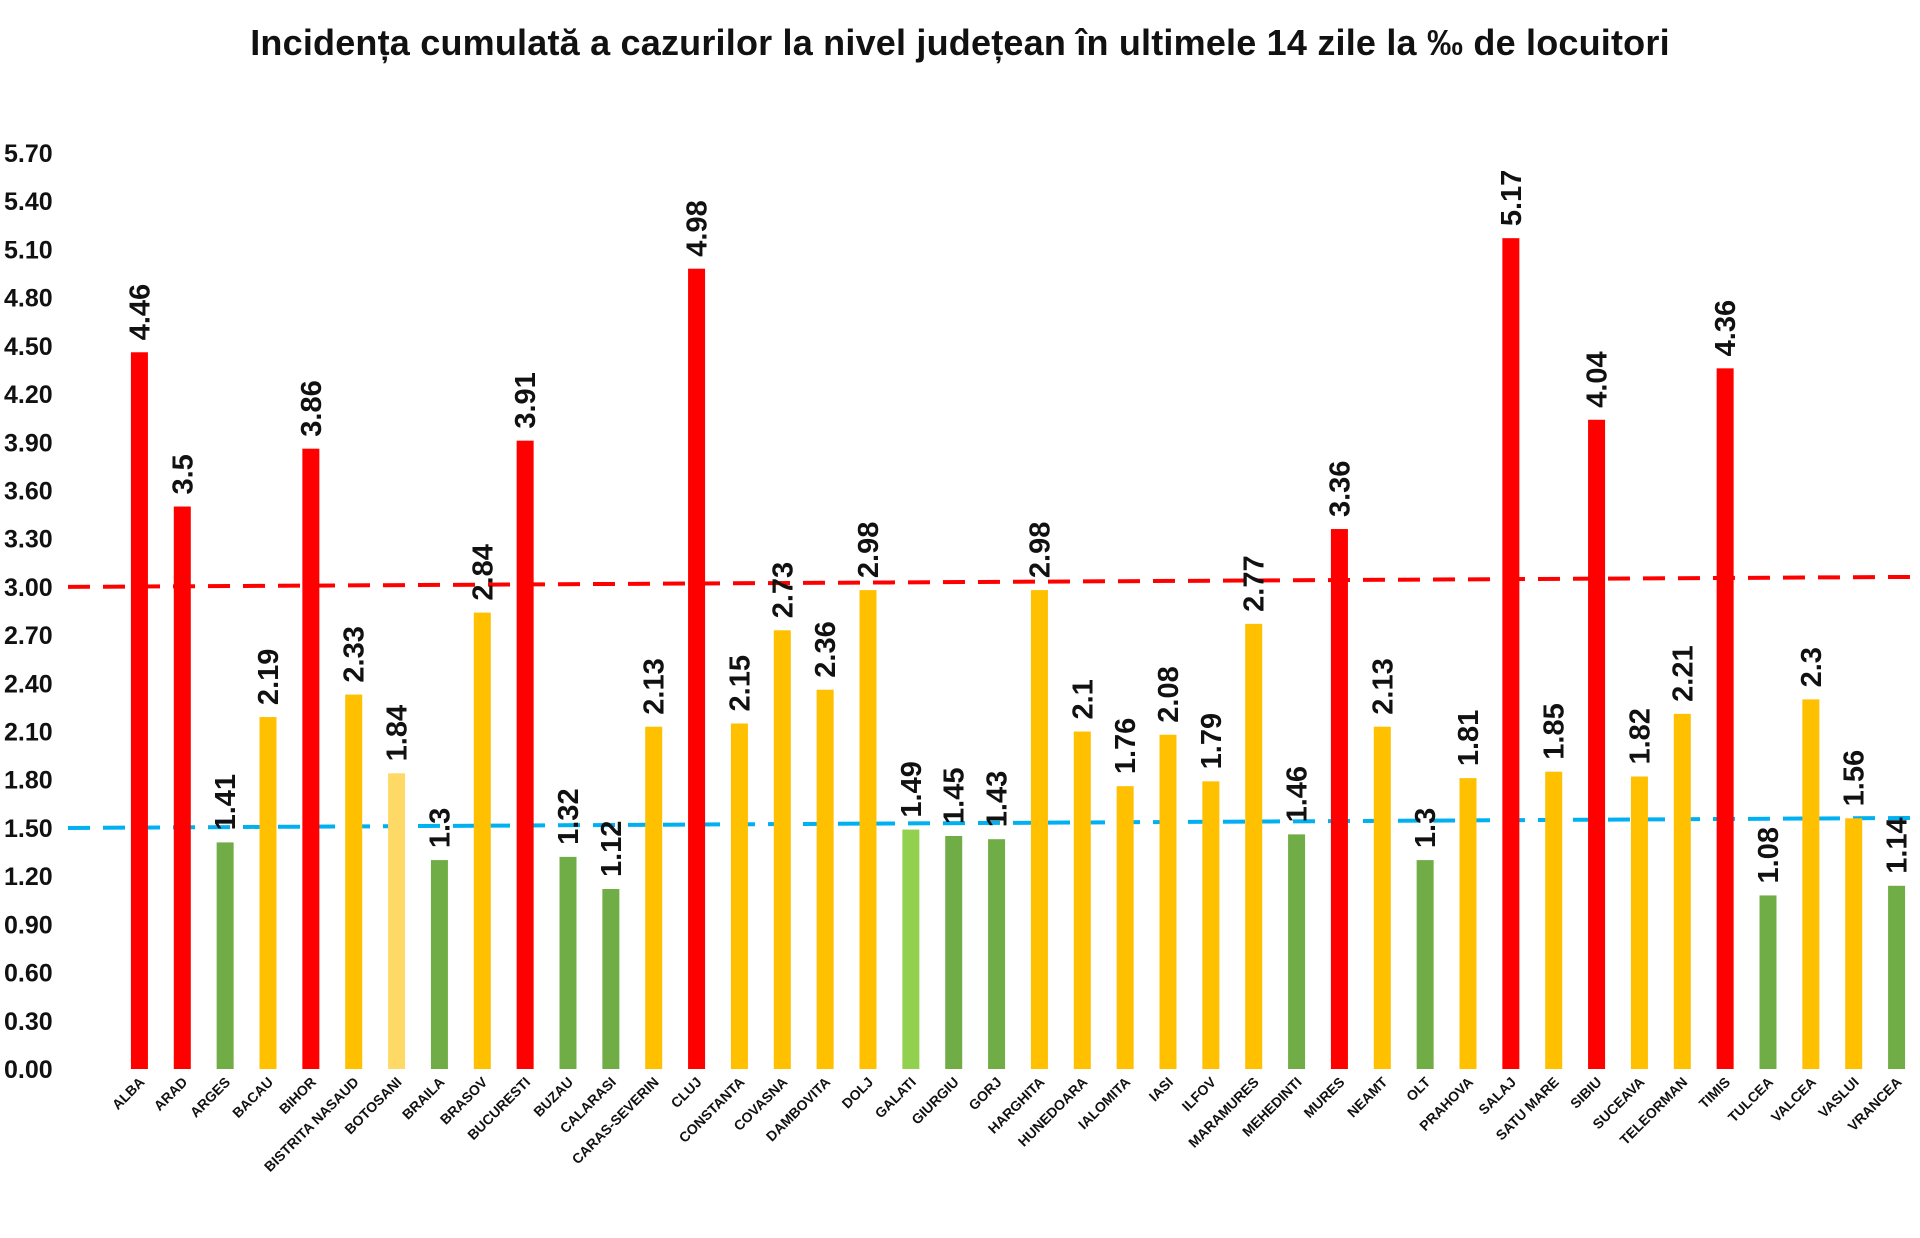 Image resolution: width=1920 pixels, height=1238 pixels. Describe the element at coordinates (1367, 1096) in the screenshot. I see `x-tick-label: NEAMT` at that location.